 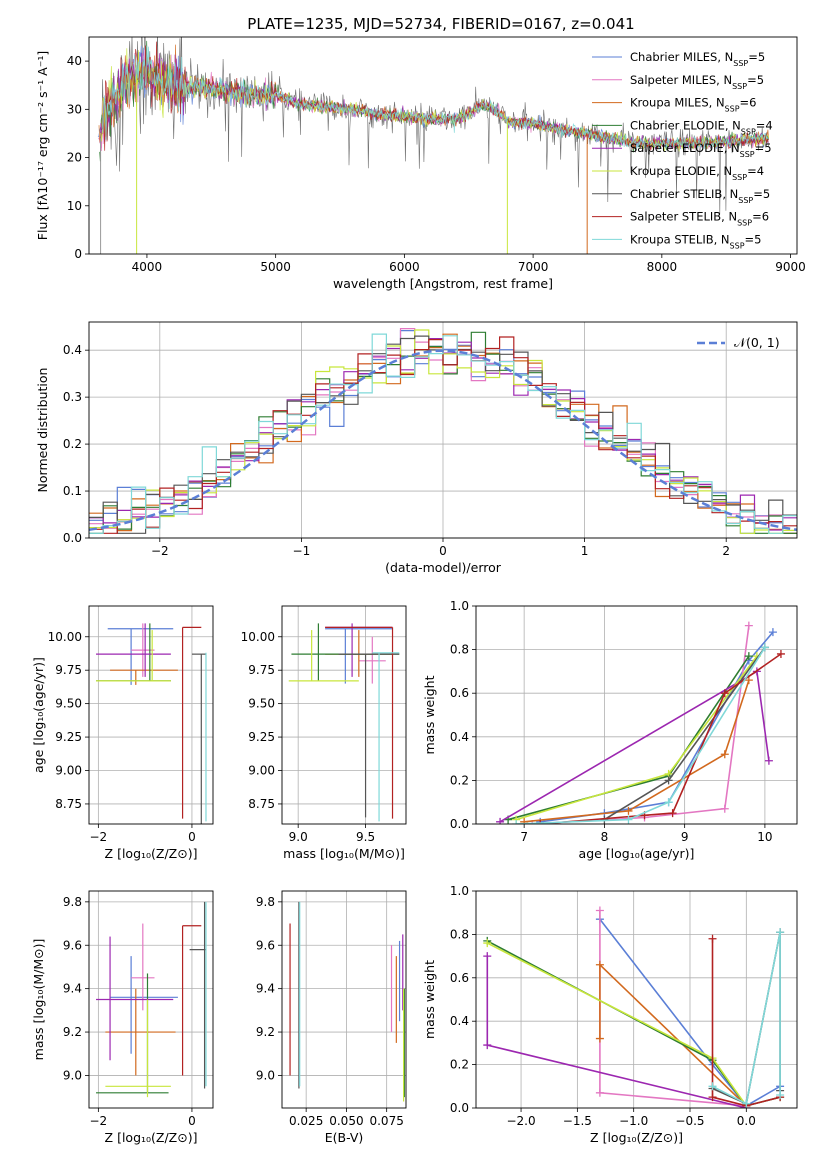 I want to click on x-tick-label: −2.0, so click(x=520, y=1121).